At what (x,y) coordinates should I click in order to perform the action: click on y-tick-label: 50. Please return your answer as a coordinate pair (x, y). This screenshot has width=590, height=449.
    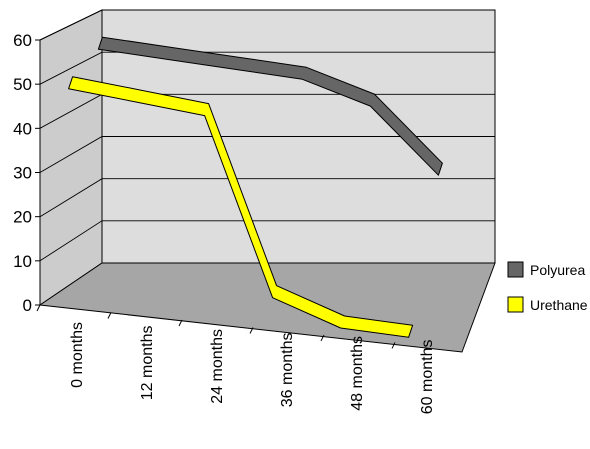
    Looking at the image, I should click on (22, 84).